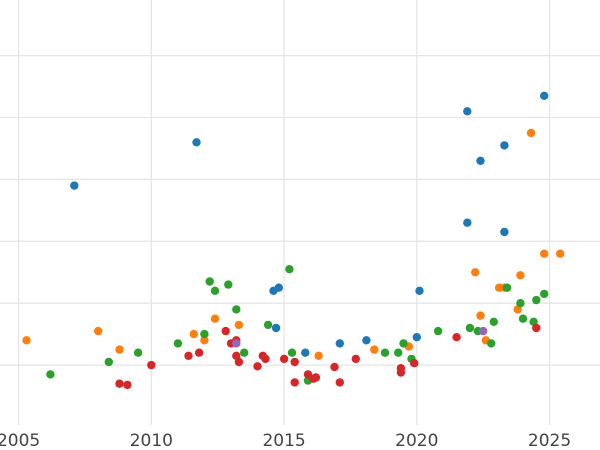  I want to click on x-tick-label: 2005, so click(20, 440).